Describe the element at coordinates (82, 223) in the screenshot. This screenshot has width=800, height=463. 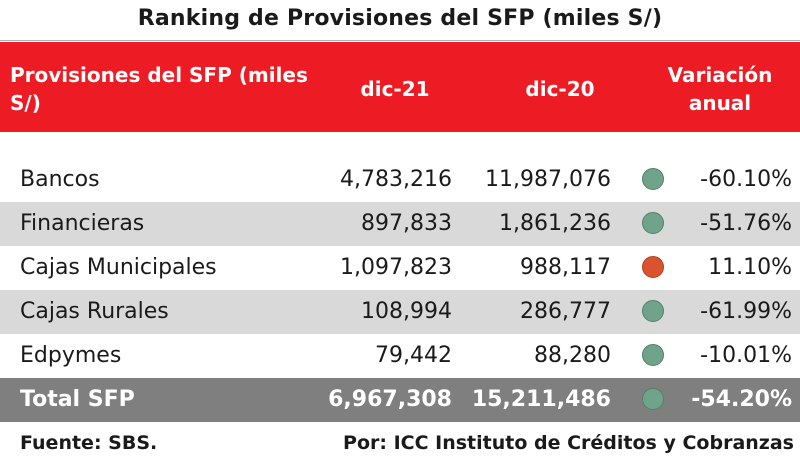
I see `row-label: Financieras` at that location.